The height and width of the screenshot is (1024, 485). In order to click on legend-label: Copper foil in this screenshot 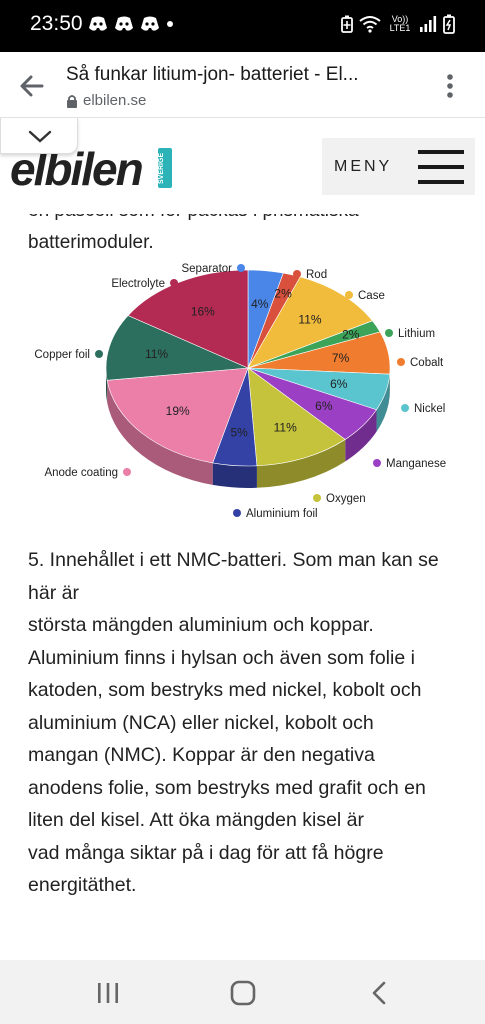, I will do `click(62, 355)`.